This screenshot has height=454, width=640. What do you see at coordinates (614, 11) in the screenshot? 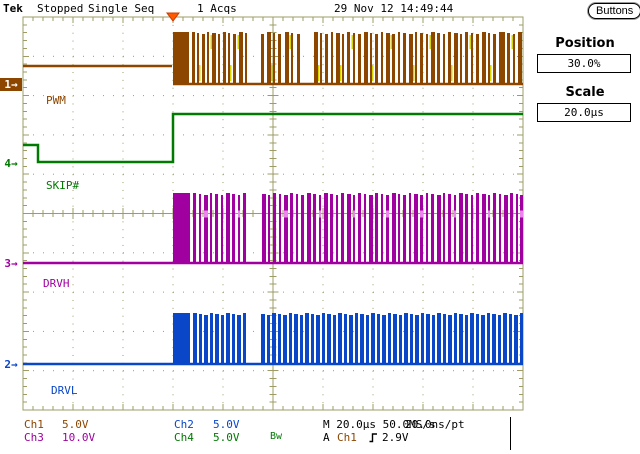
I see `buttons-button: Buttons` at bounding box center [614, 11].